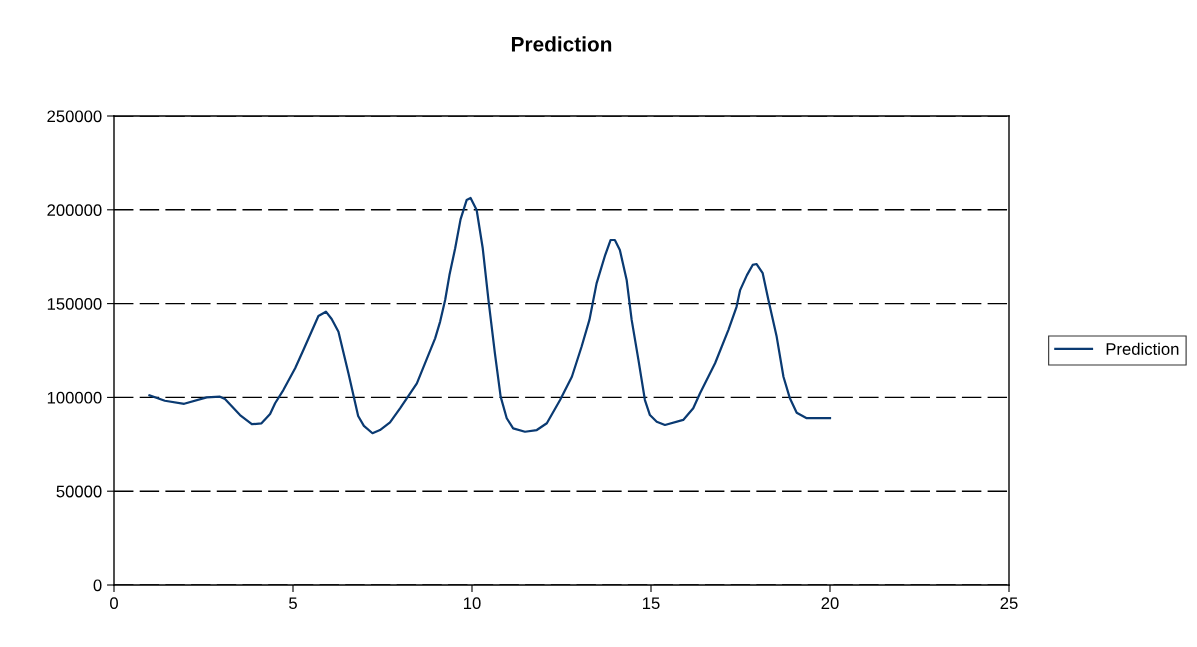 This screenshot has height=647, width=1197. I want to click on x-tick-label: 10, so click(472, 603).